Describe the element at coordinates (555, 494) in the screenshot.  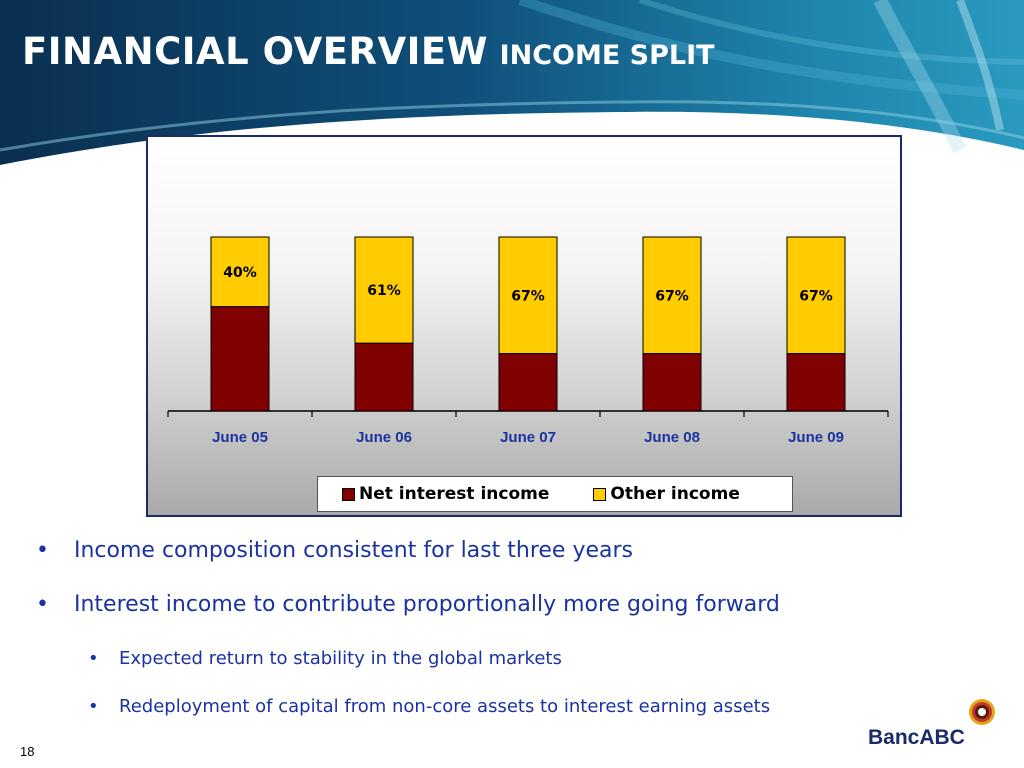
I see `chart-legend: Net interest income Other income` at that location.